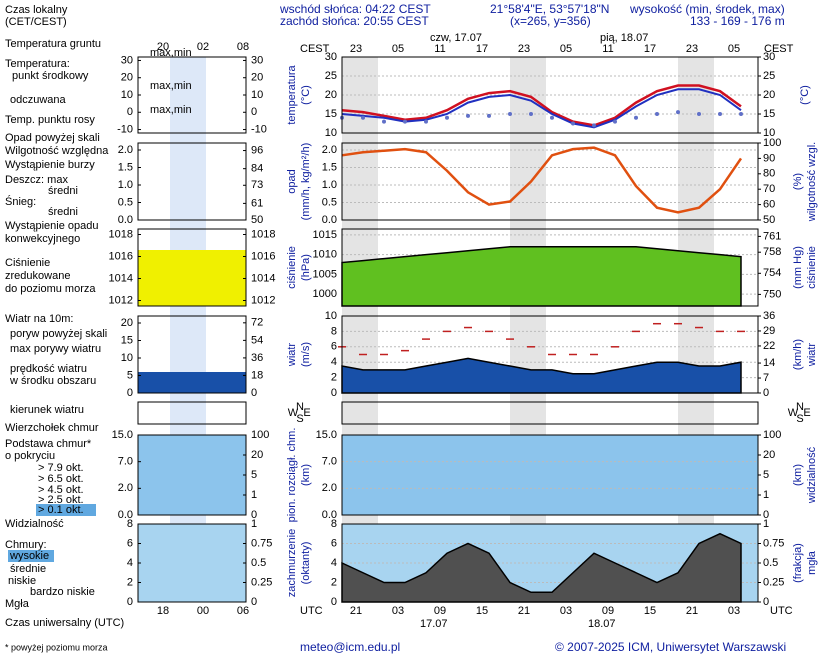  What do you see at coordinates (263, 300) in the screenshot?
I see `tick-label: 1012` at bounding box center [263, 300].